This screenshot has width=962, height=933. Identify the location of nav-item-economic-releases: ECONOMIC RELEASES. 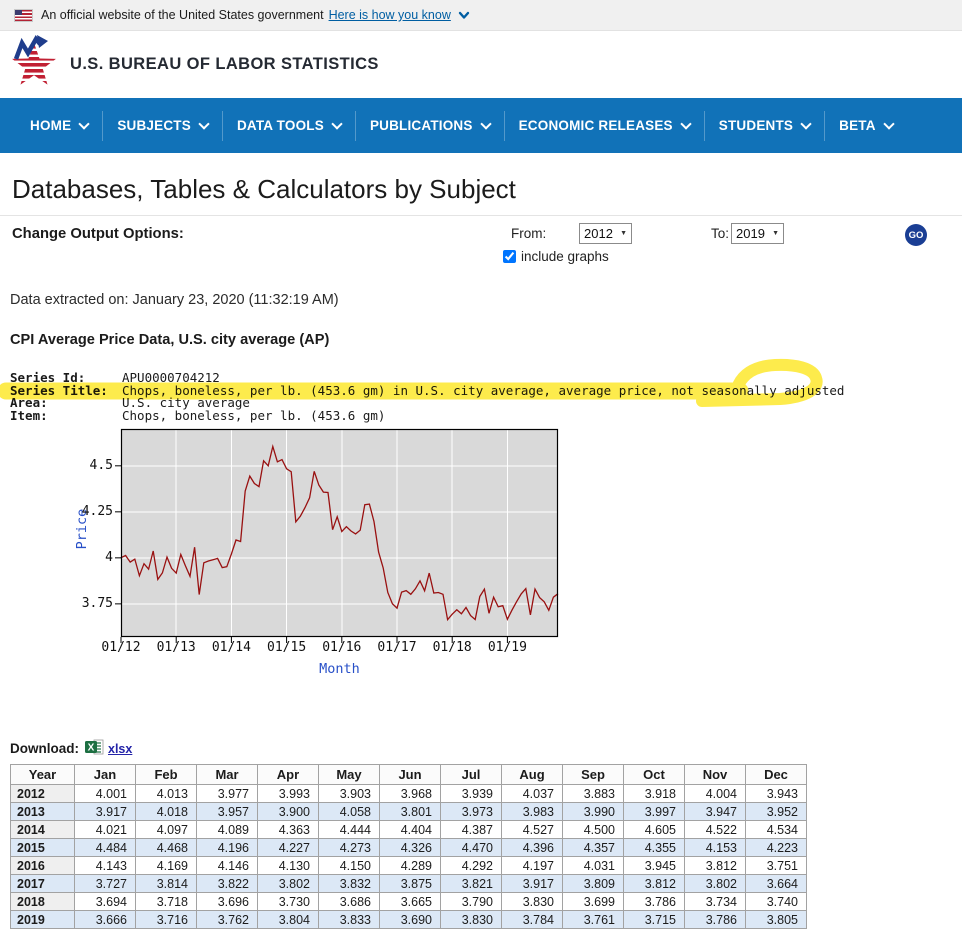
(605, 125).